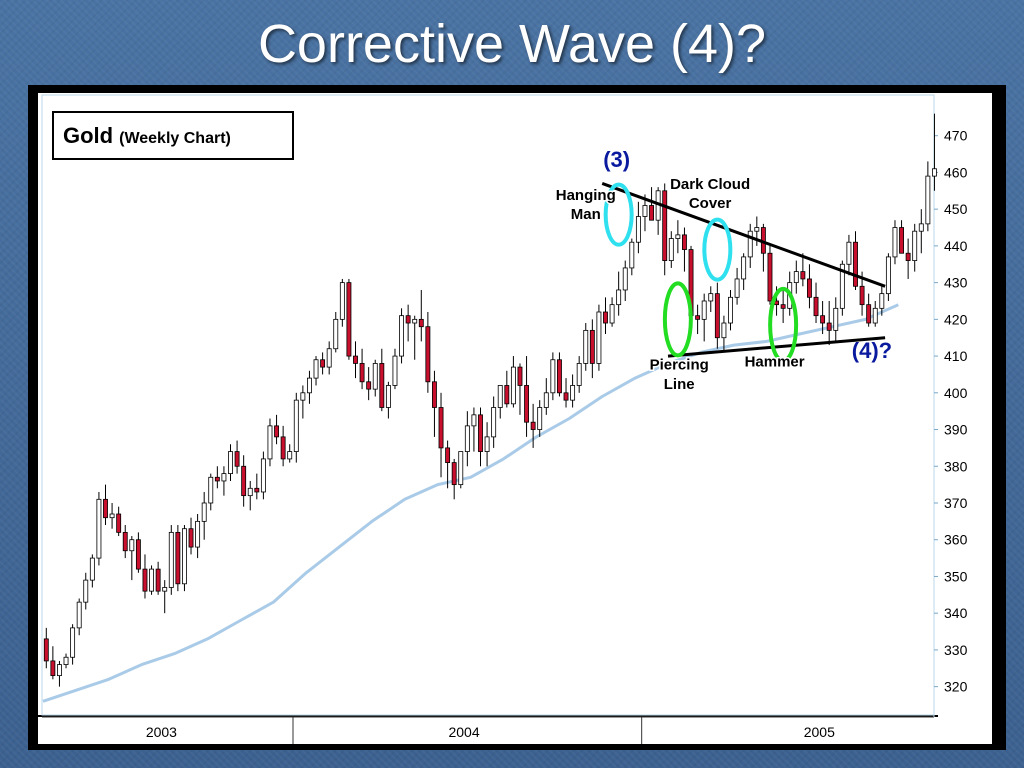  I want to click on y-tick-label: 410, so click(956, 356).